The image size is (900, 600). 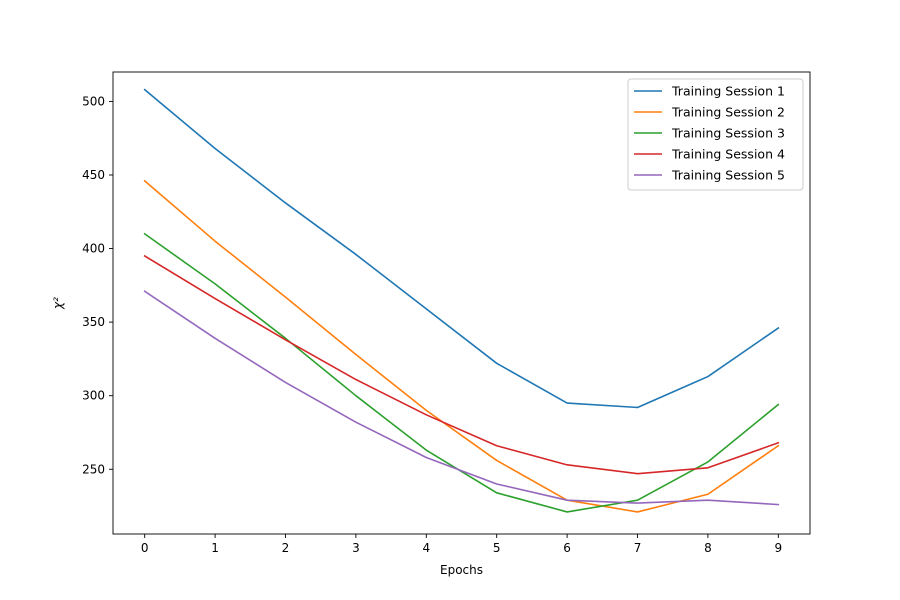 I want to click on y-tick-label: 500, so click(x=93, y=101).